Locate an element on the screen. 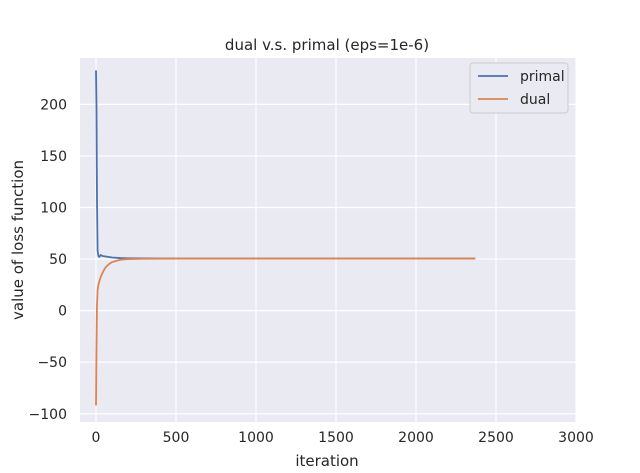 This screenshot has height=473, width=640. legend: primal dual is located at coordinates (519, 88).